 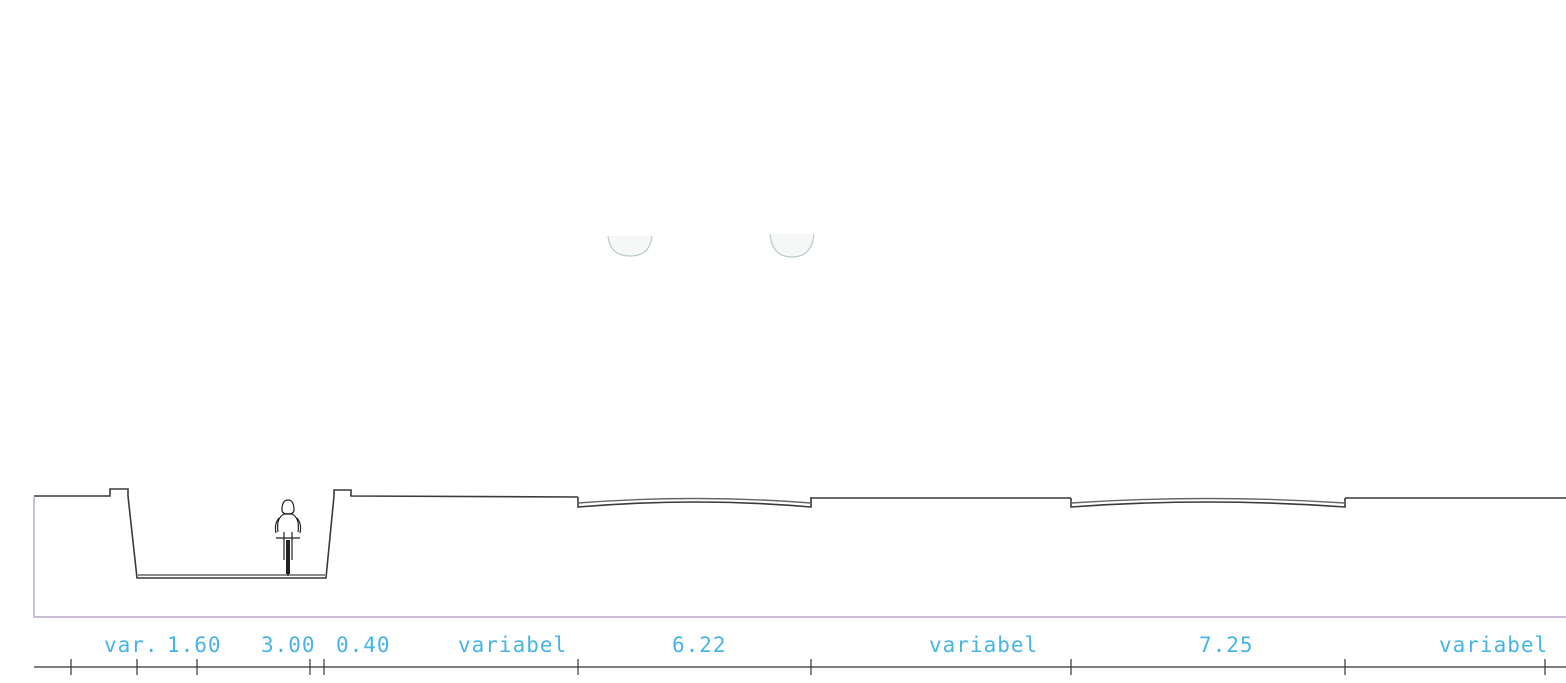 What do you see at coordinates (699, 645) in the screenshot?
I see `dimension-label-6-22: 6.22` at bounding box center [699, 645].